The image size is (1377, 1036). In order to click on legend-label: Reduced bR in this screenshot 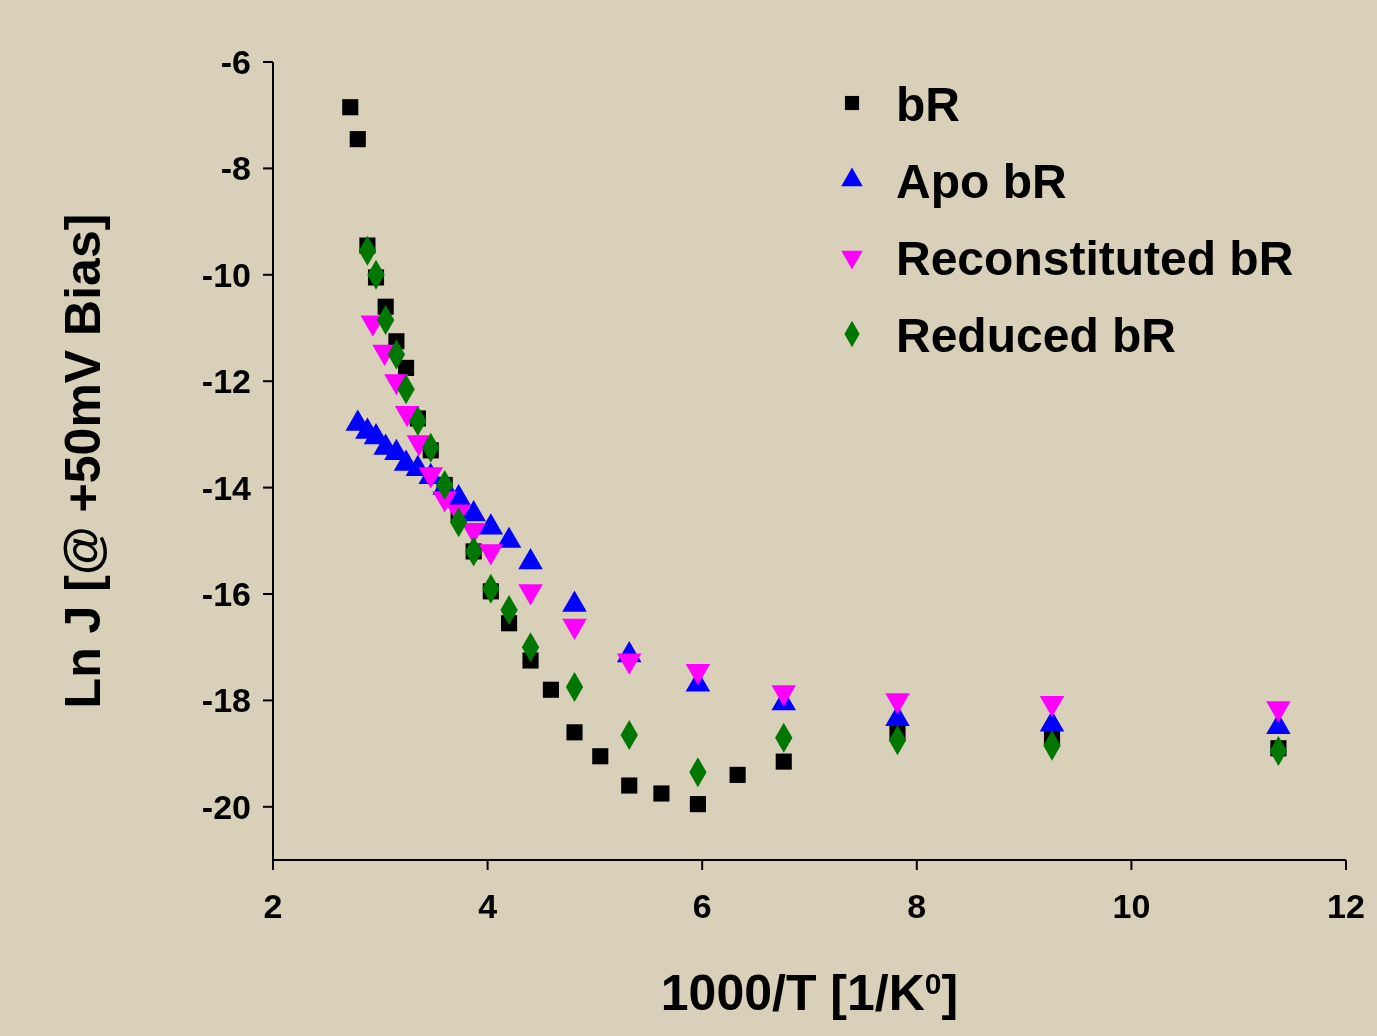, I will do `click(1036, 335)`.